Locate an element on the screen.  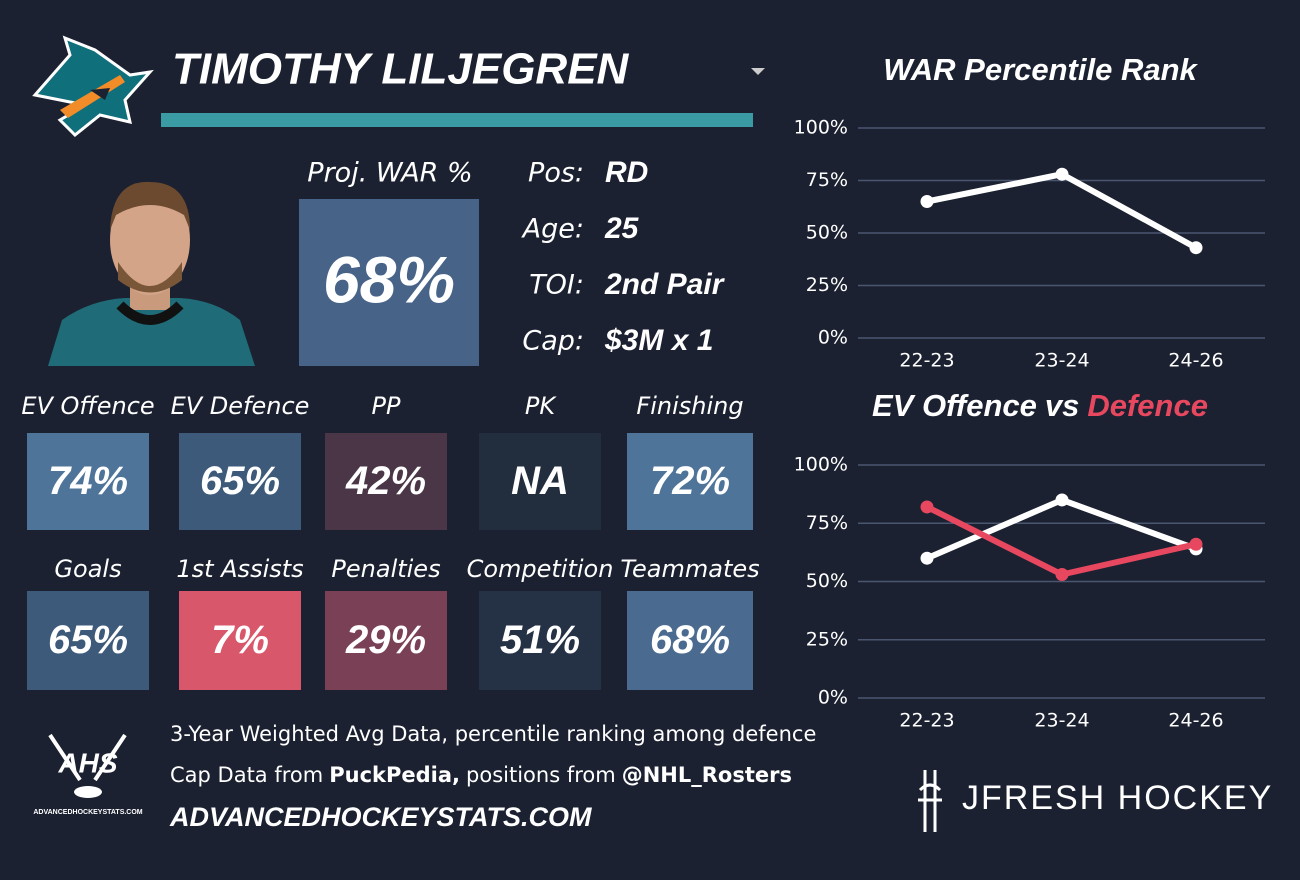
tile-label: PP is located at coordinates (386, 406).